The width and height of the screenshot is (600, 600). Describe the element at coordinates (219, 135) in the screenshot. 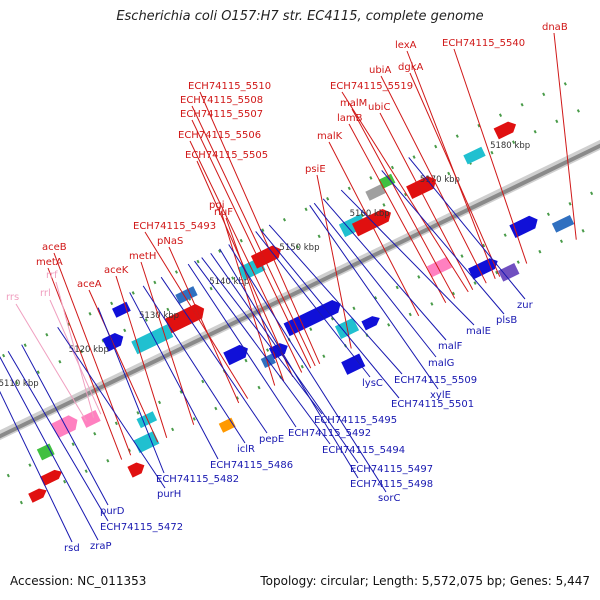

I see `gene-label-ech74115_5506: ECH74115_5506` at that location.